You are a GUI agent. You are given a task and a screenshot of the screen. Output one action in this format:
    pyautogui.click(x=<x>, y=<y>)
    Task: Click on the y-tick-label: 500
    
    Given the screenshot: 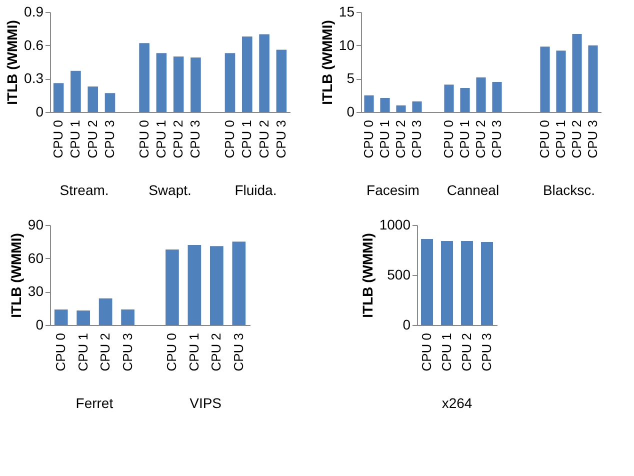 What is the action you would take?
    pyautogui.click(x=399, y=274)
    